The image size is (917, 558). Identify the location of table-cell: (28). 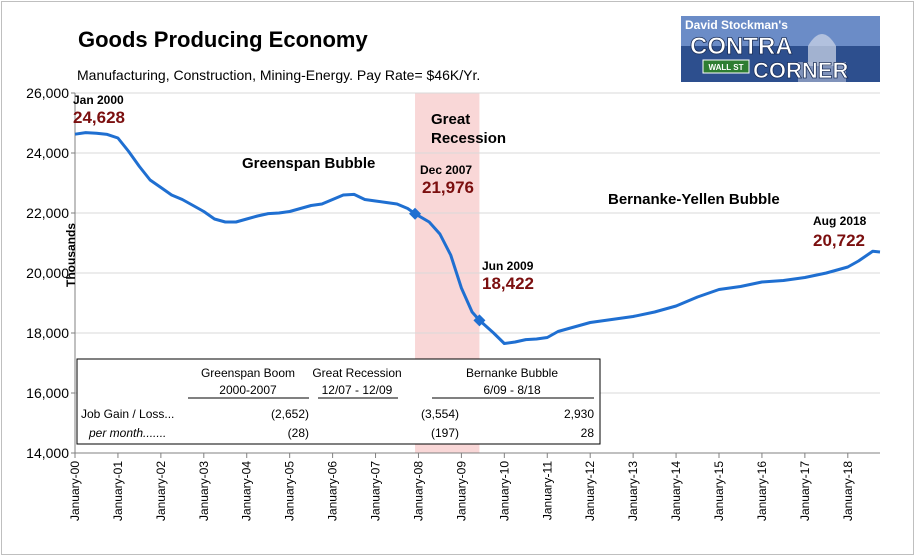
(298, 433).